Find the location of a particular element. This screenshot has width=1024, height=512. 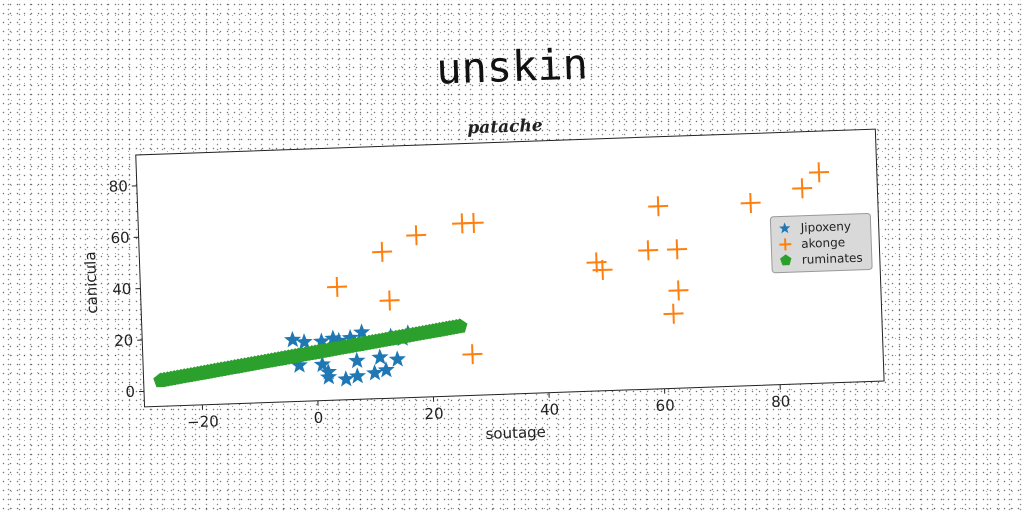

x-tick-label: 0 is located at coordinates (318, 418).